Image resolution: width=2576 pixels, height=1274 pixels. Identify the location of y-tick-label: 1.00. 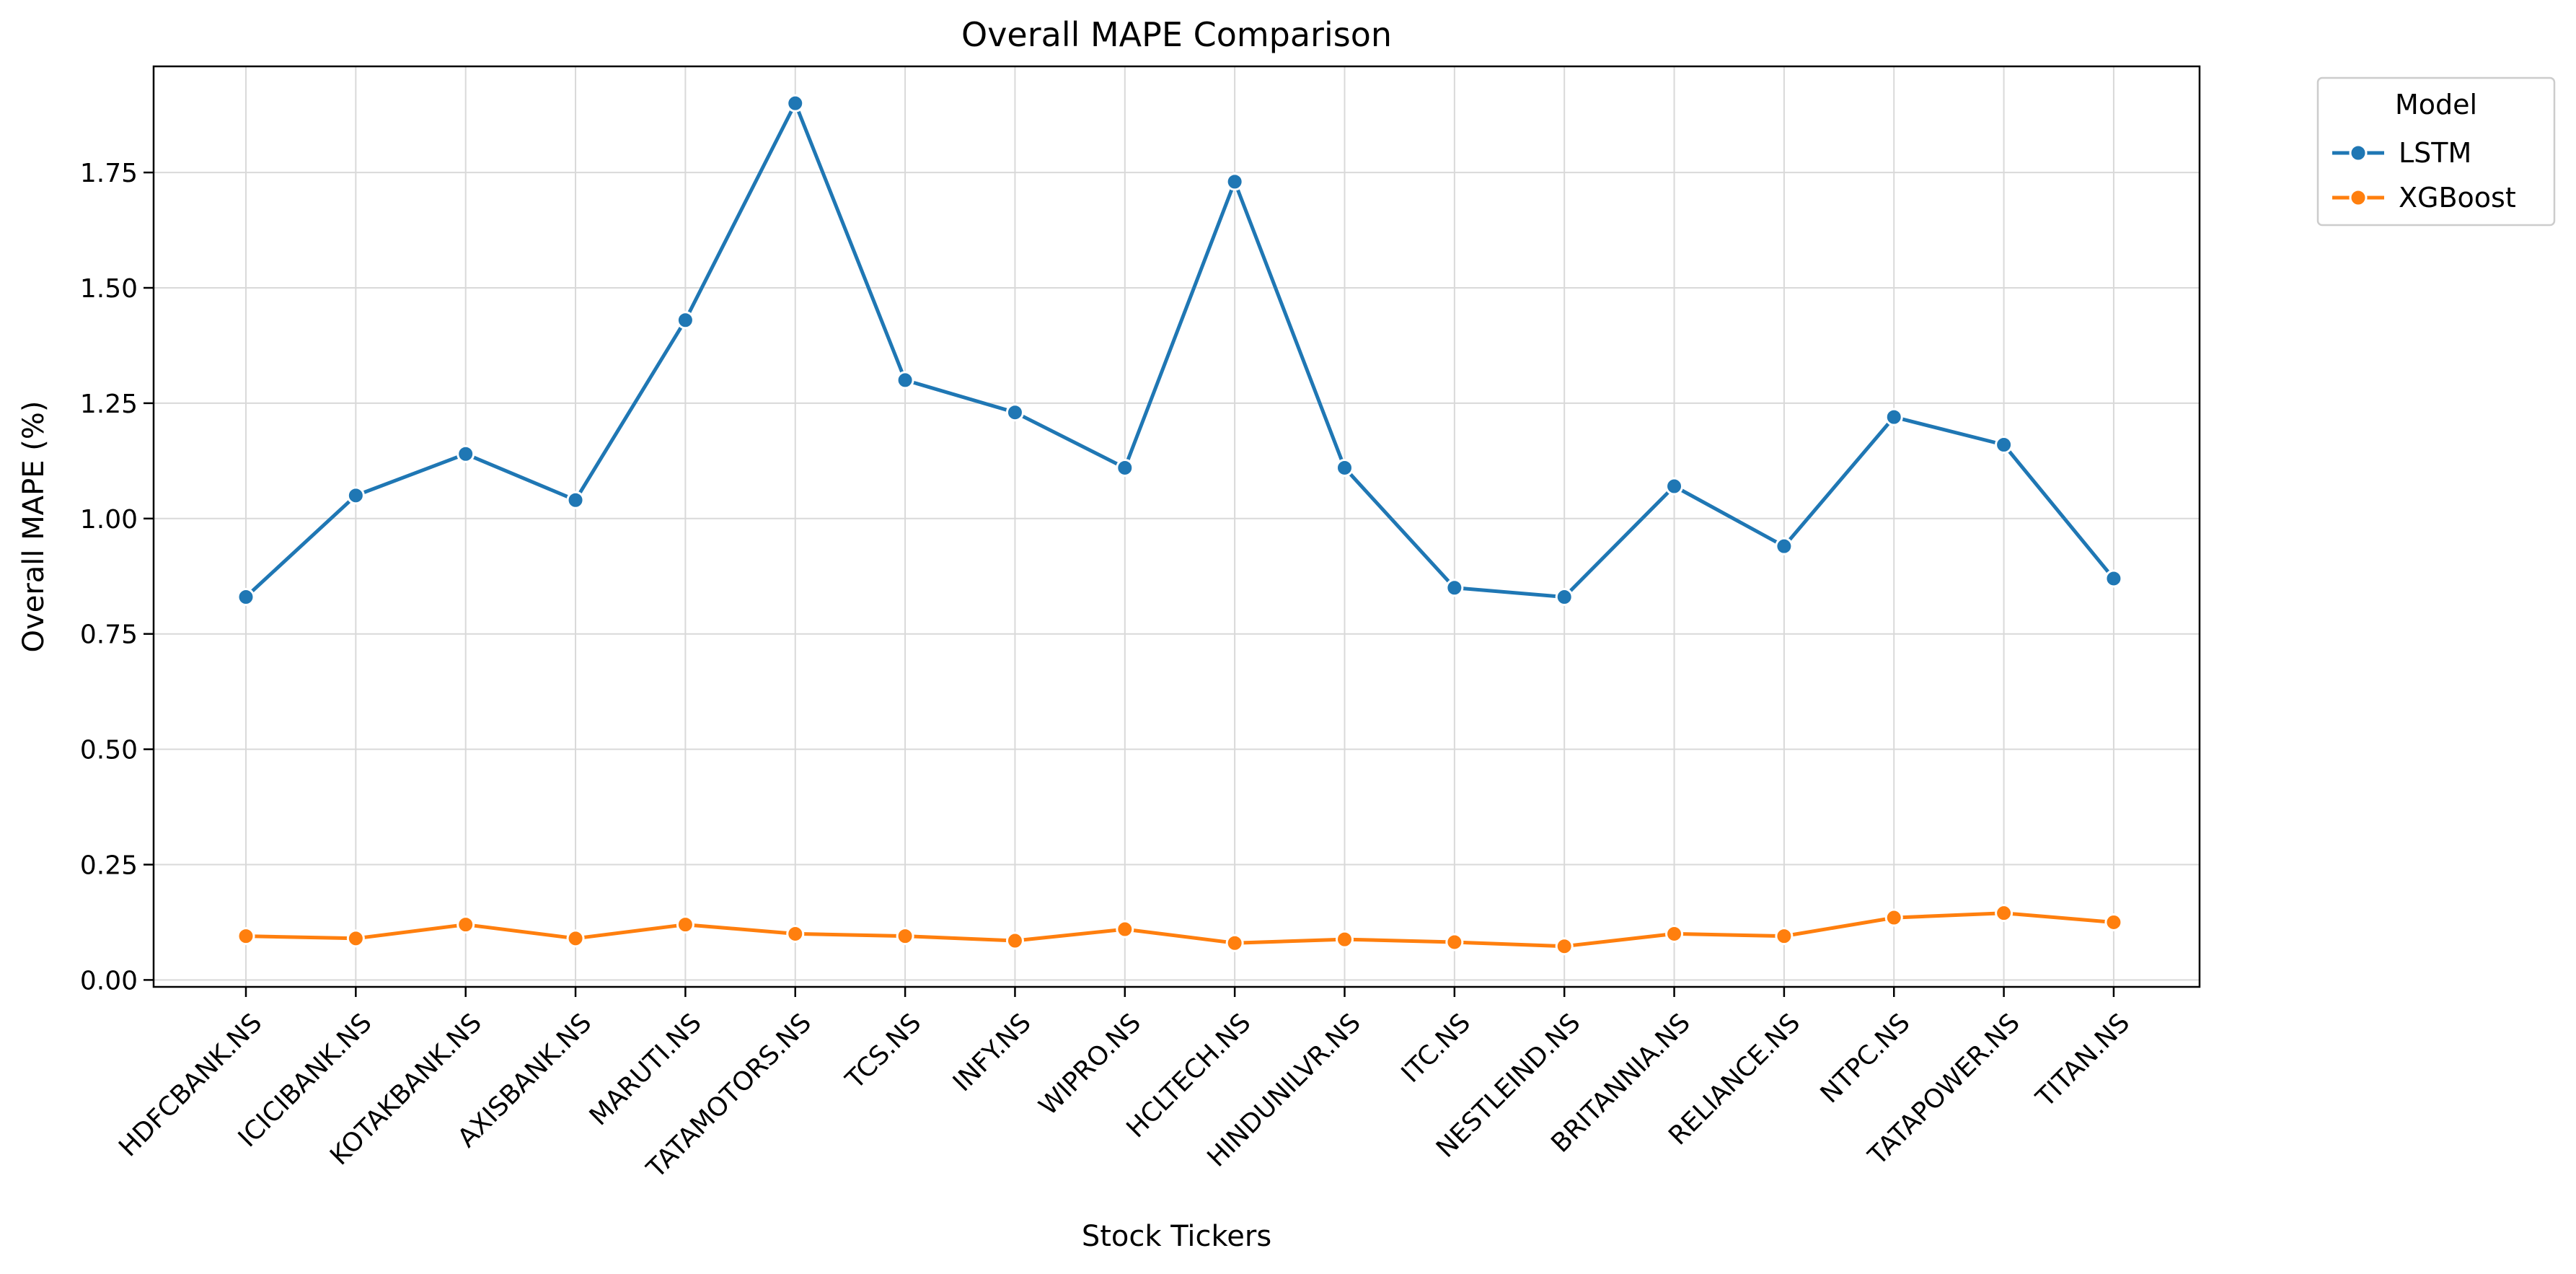
(109, 520).